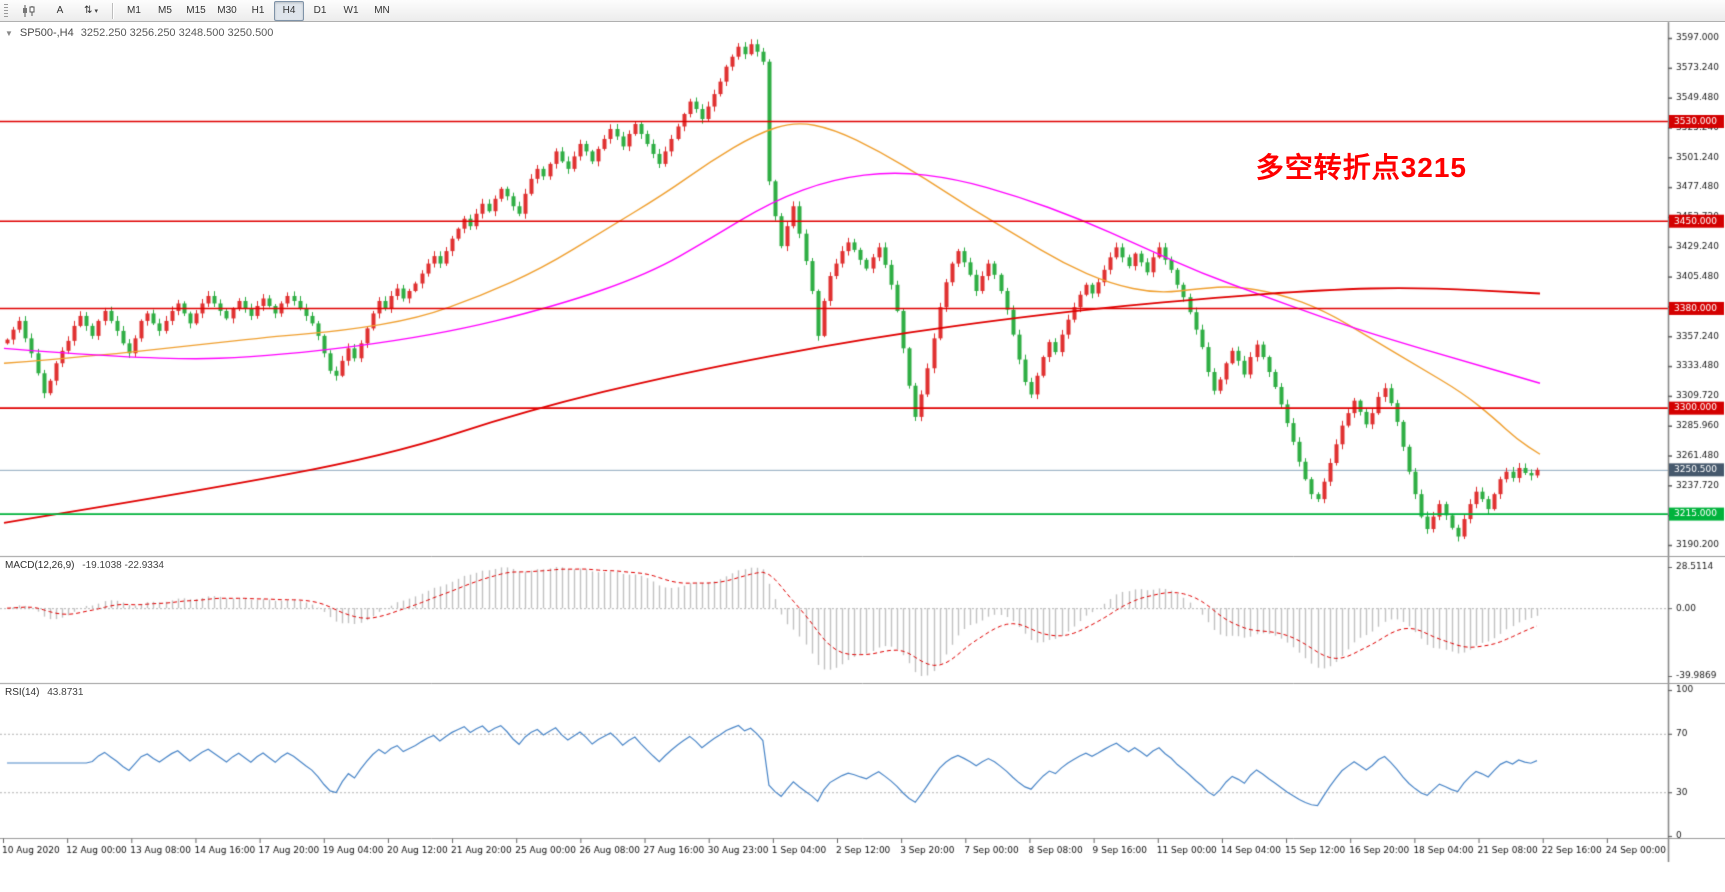 The width and height of the screenshot is (1725, 892). What do you see at coordinates (351, 10) in the screenshot?
I see `timeframe-button-w1: W1` at bounding box center [351, 10].